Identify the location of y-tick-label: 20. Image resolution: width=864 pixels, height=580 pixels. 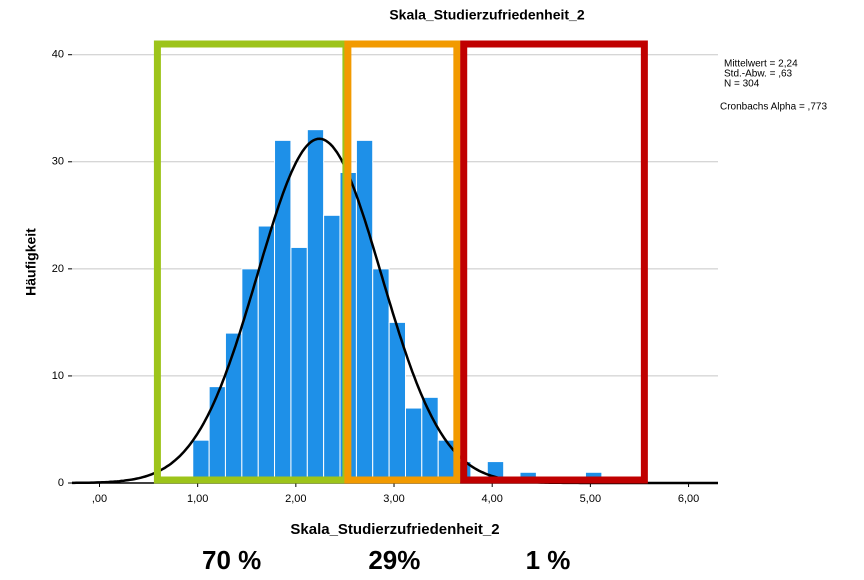
(58, 269).